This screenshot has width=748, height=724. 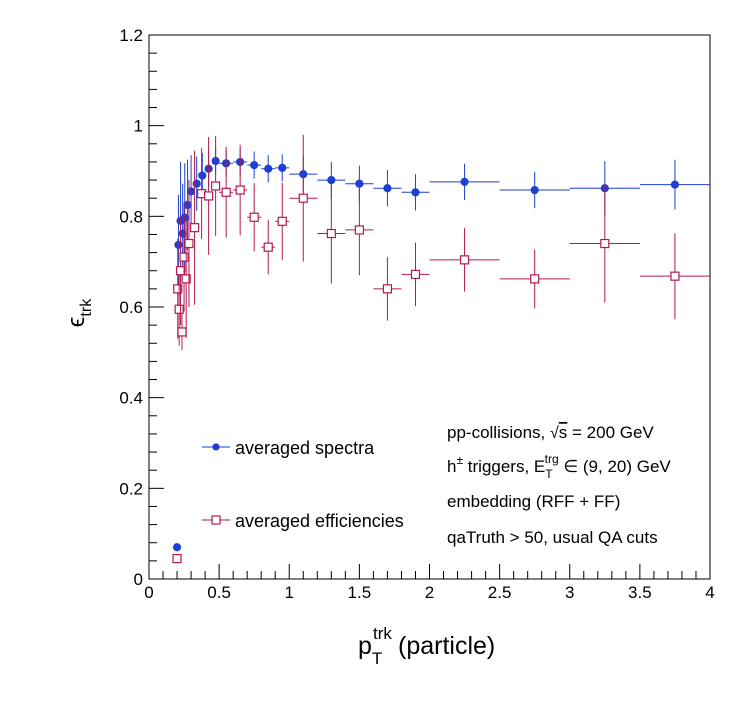 I want to click on legend-square-marker, so click(x=216, y=520).